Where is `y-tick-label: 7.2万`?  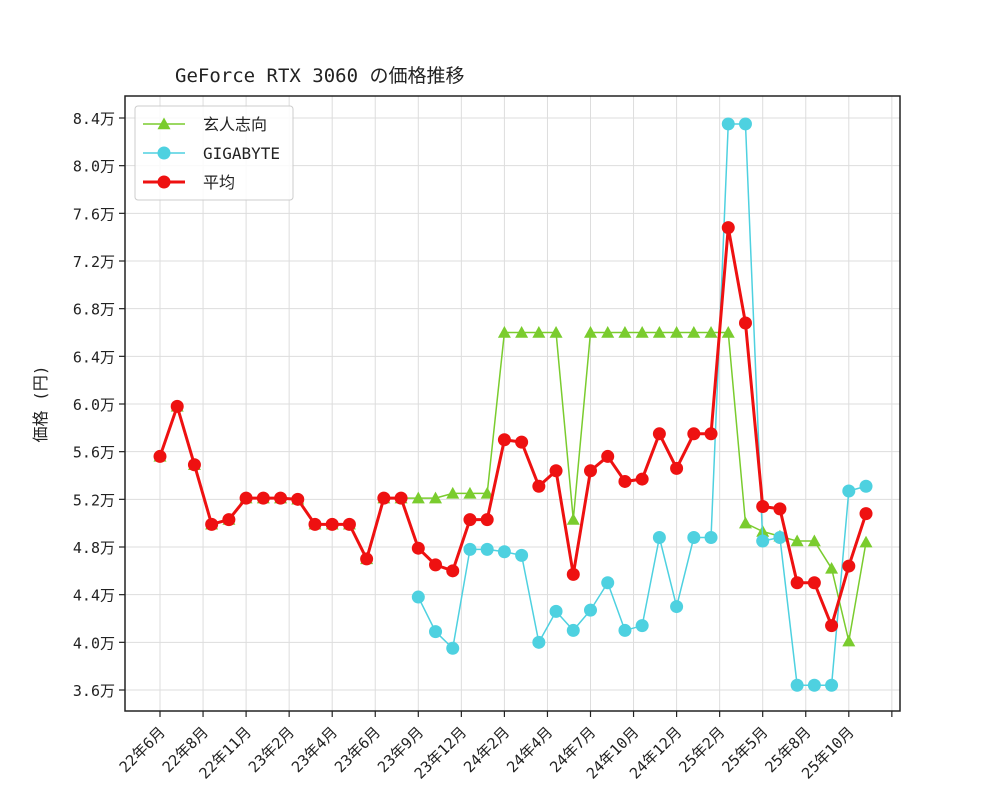 y-tick-label: 7.2万 is located at coordinates (94, 262).